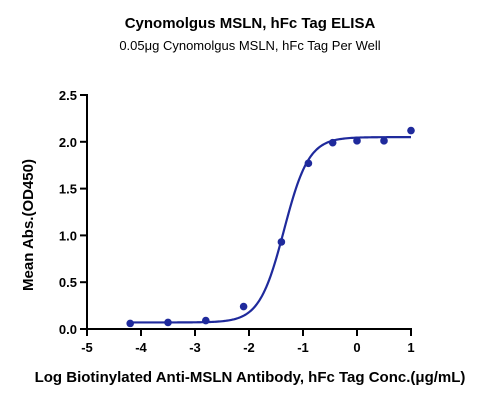  Describe the element at coordinates (68, 282) in the screenshot. I see `y-tick-label: 0.5` at that location.